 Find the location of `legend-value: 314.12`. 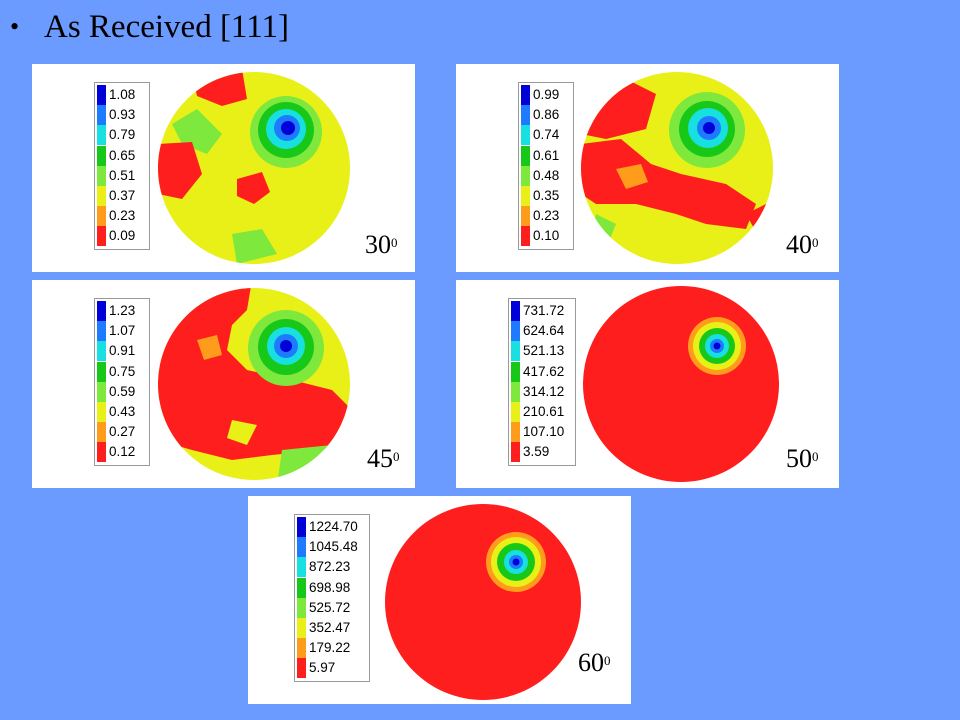

legend-value: 314.12 is located at coordinates (544, 391).